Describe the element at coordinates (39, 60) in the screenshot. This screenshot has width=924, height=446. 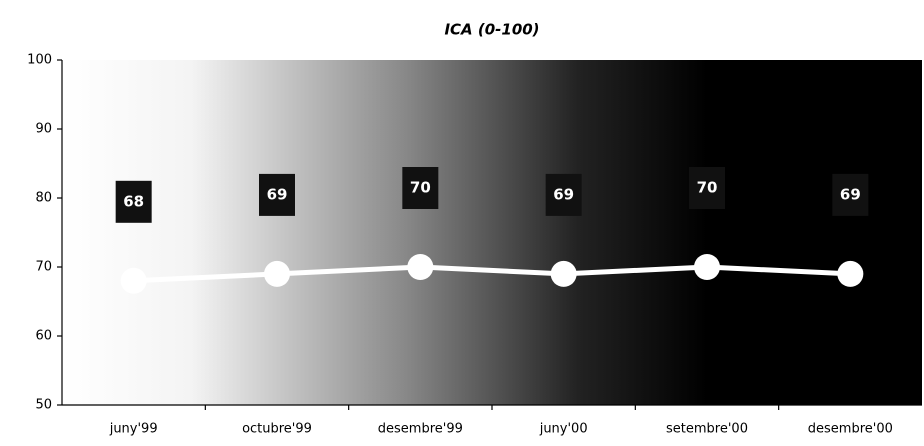
I see `y-tick-label: 100` at that location.